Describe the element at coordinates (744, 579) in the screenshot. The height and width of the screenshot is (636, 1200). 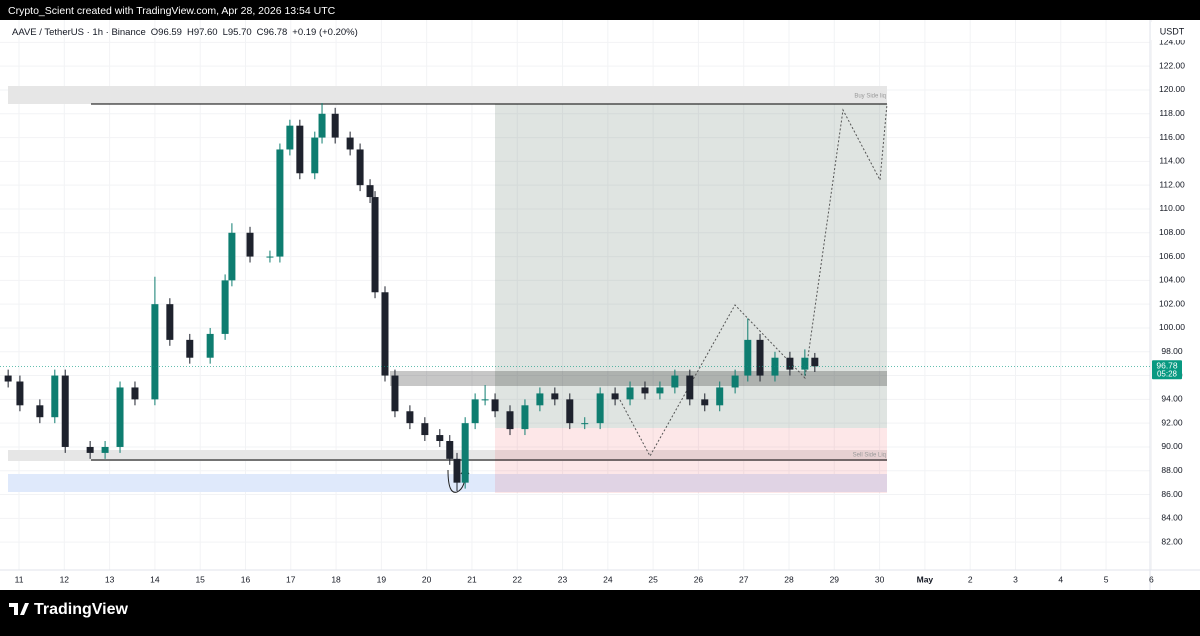
I see `x-tick-label: 27` at that location.